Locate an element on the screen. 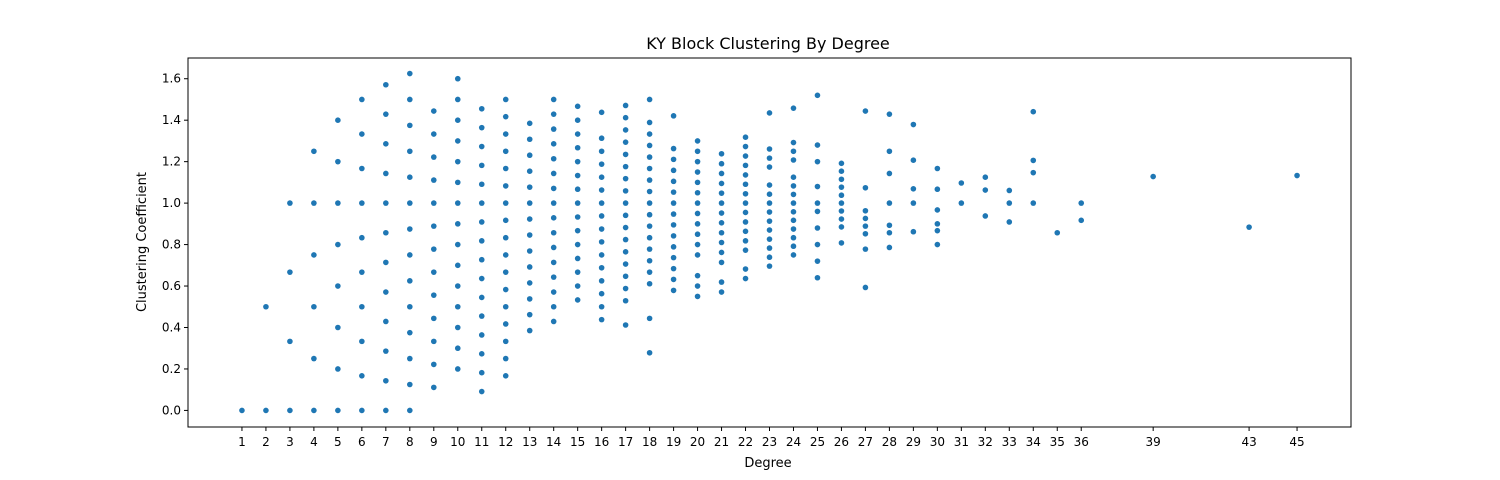 This screenshot has height=480, width=1500. x-tick-label: 36 is located at coordinates (1081, 442).